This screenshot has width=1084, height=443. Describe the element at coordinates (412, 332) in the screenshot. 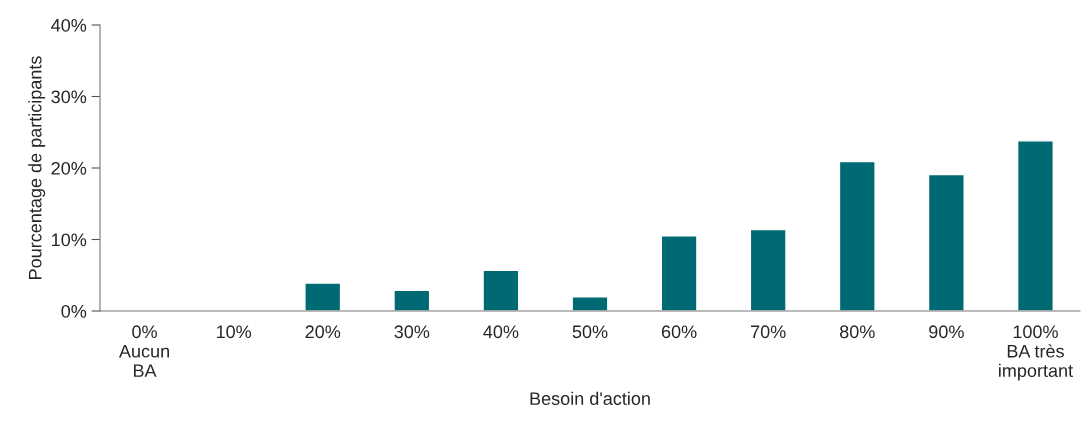

I see `x-tick-label: 30%` at that location.